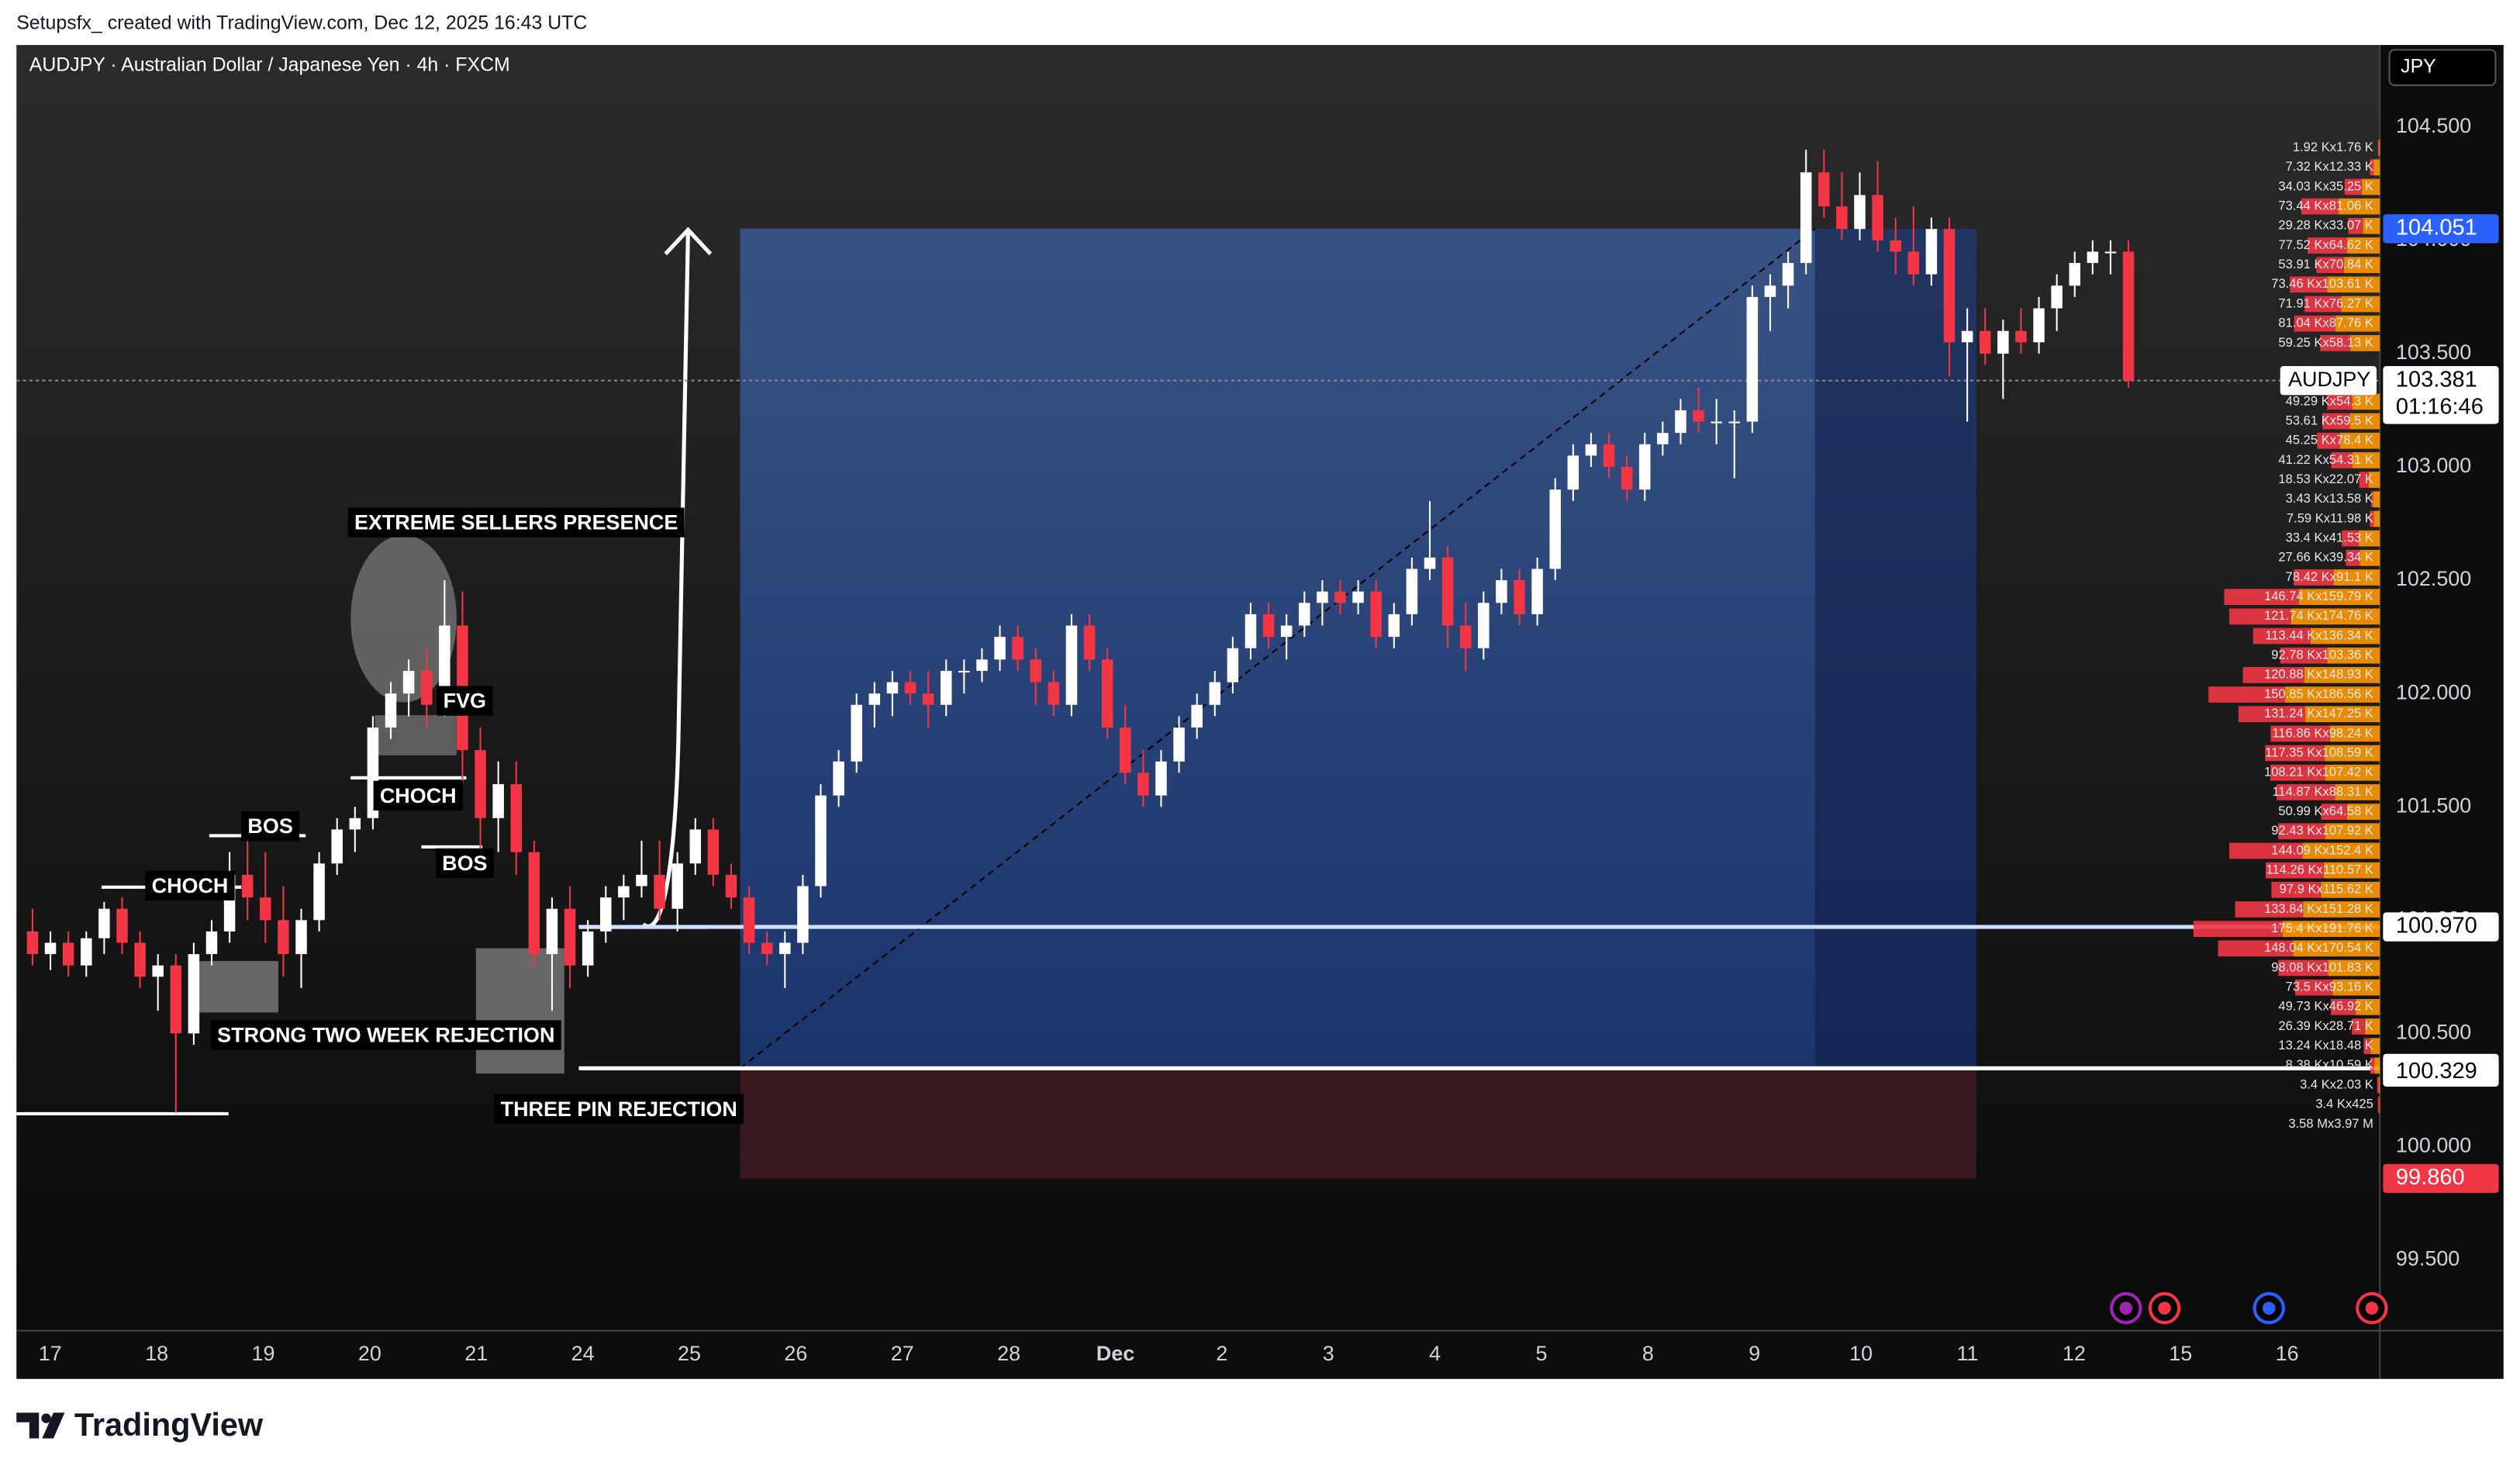  I want to click on profile-label: 150.85 Kx186.56 K, so click(2318, 693).